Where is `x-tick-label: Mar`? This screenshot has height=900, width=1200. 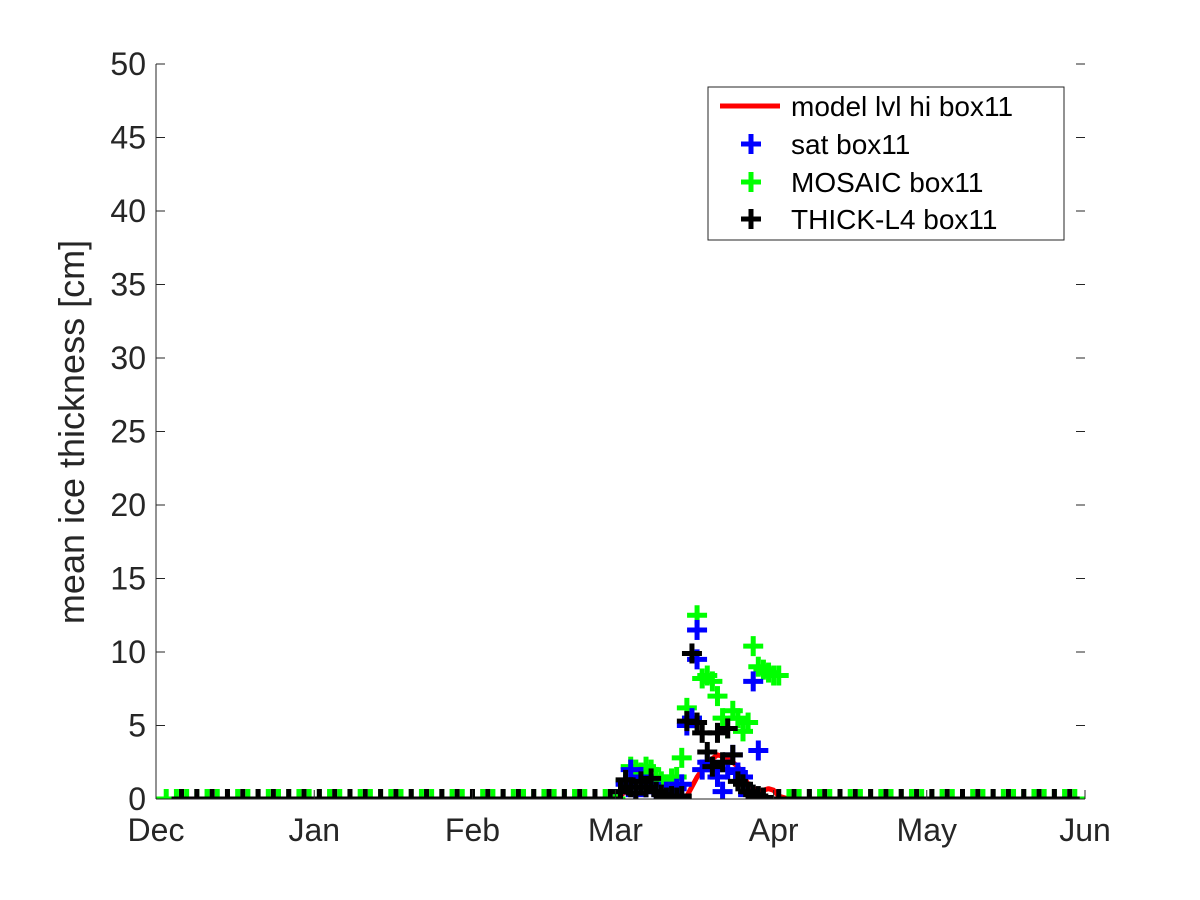 x-tick-label: Mar is located at coordinates (615, 830).